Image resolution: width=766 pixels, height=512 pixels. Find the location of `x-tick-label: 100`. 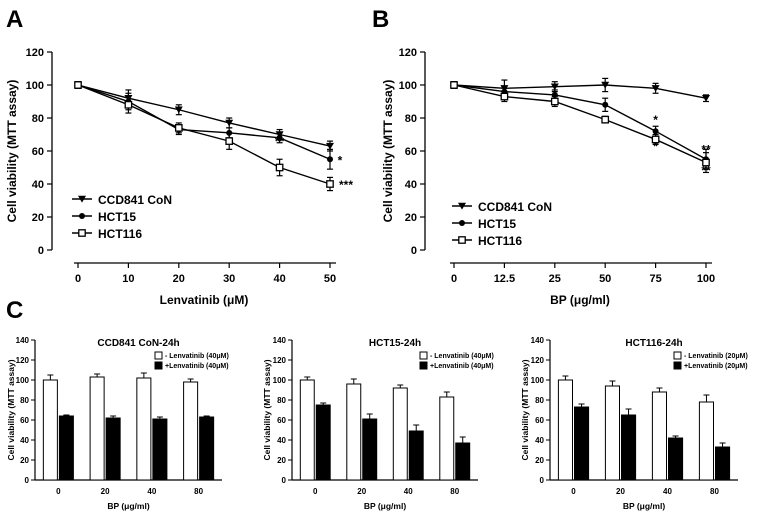

x-tick-label: 100 is located at coordinates (706, 279).